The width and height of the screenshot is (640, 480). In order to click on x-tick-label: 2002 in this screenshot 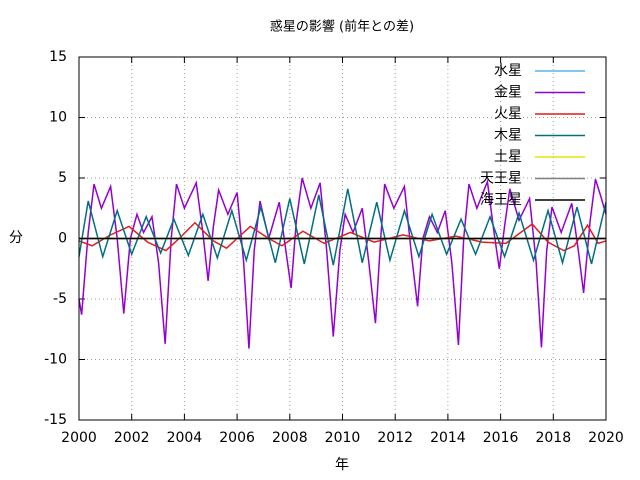, I will do `click(132, 438)`.